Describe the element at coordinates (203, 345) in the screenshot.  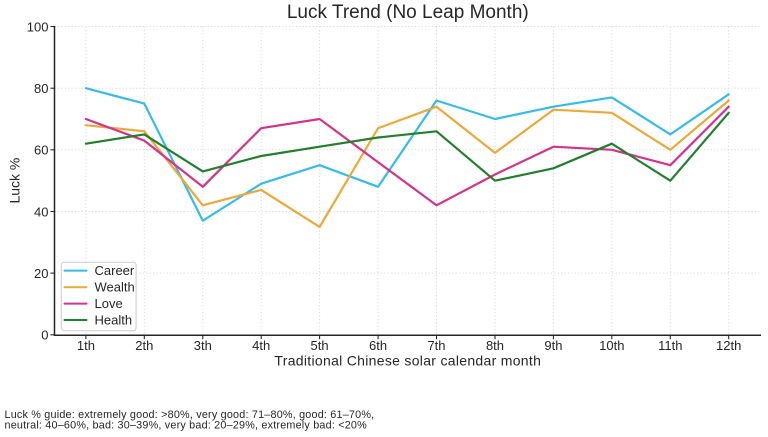
I see `svg-text: 3th` at that location.